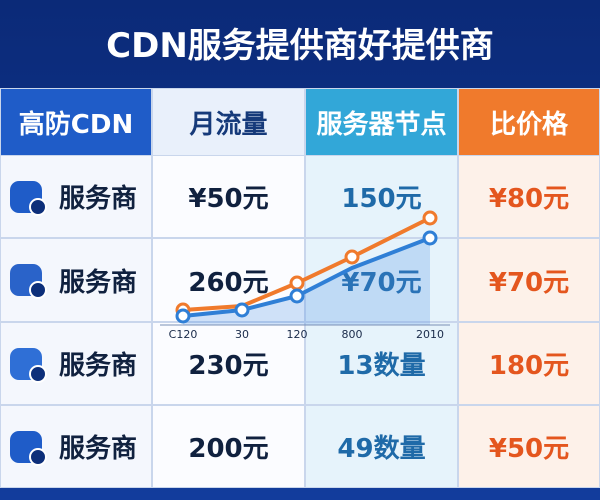 This screenshot has height=500, width=600. Describe the element at coordinates (242, 334) in the screenshot. I see `overlay-label: 30` at that location.